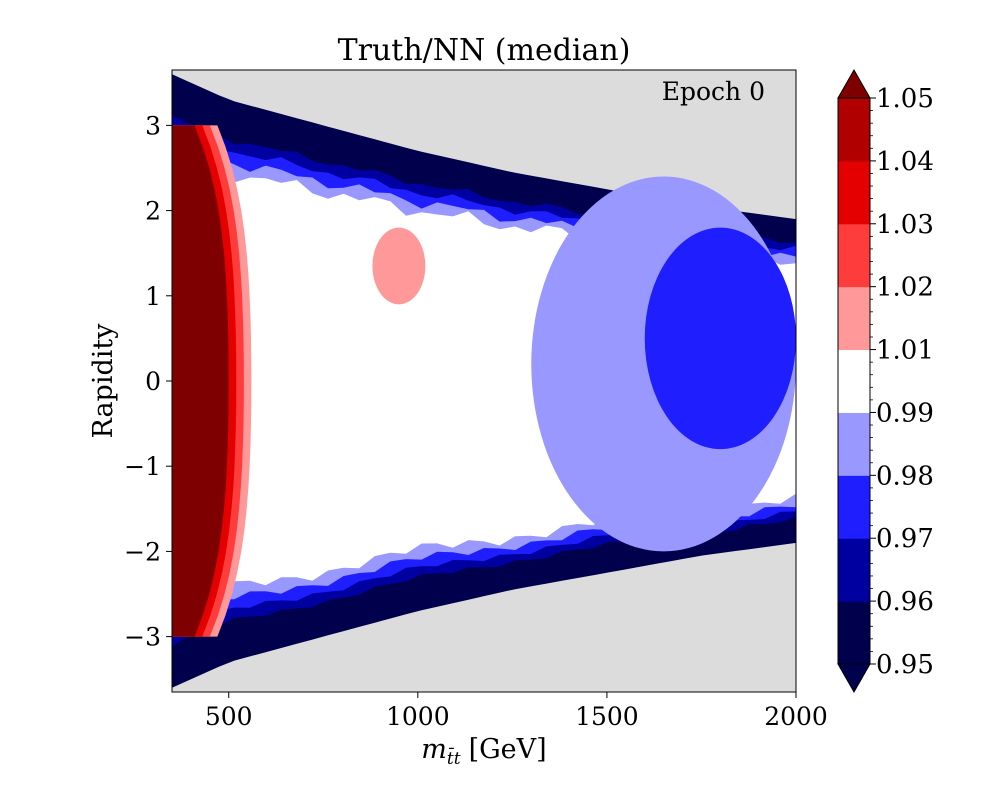 The image size is (1000, 800). I want to click on colorbar-tick-label: 1.02, so click(905, 288).